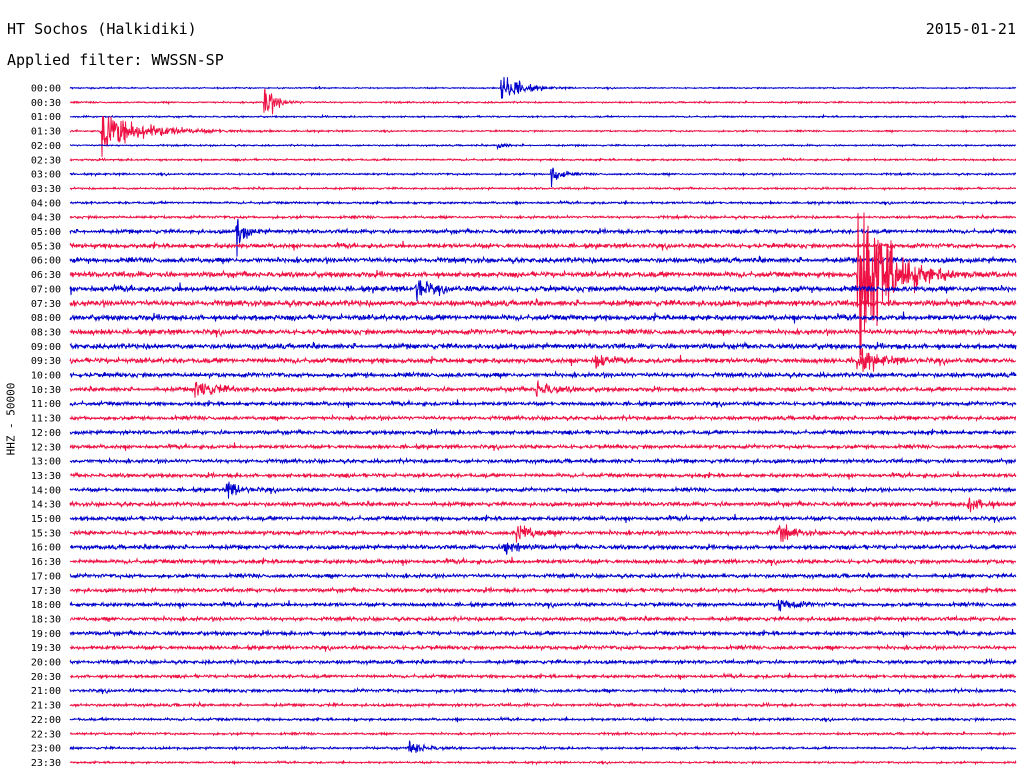  I want to click on time-tick-label: 04:00, so click(46, 203).